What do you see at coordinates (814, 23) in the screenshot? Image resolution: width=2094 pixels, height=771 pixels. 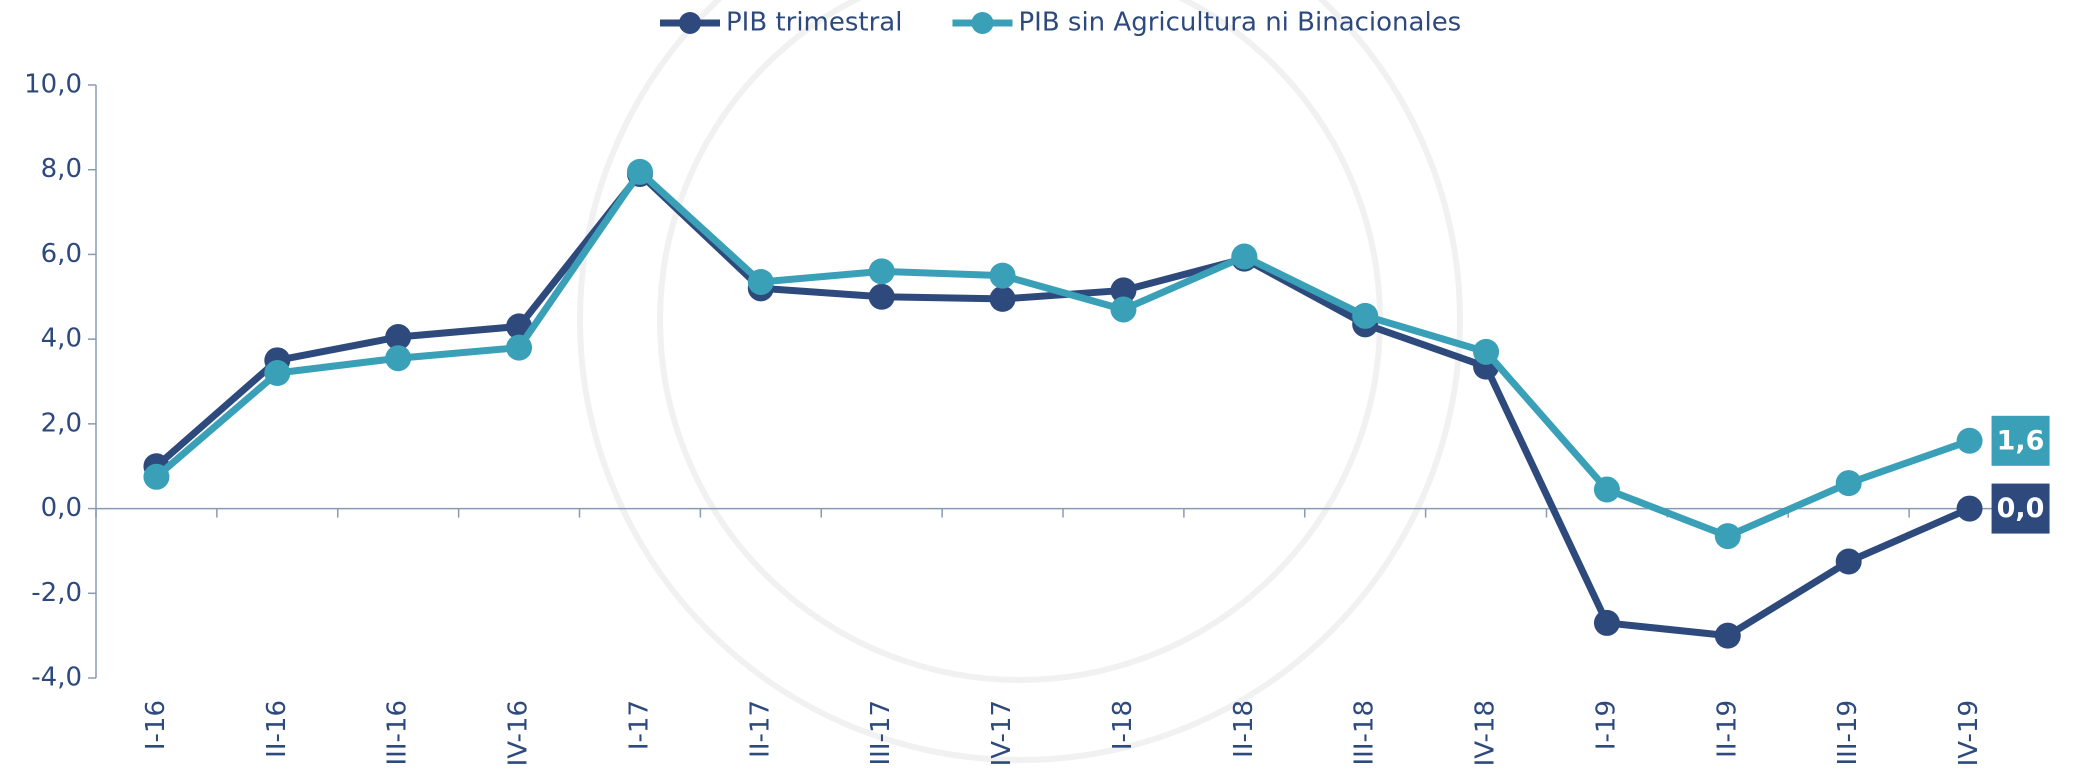 I see `legend-label: PIB trimestral` at bounding box center [814, 23].